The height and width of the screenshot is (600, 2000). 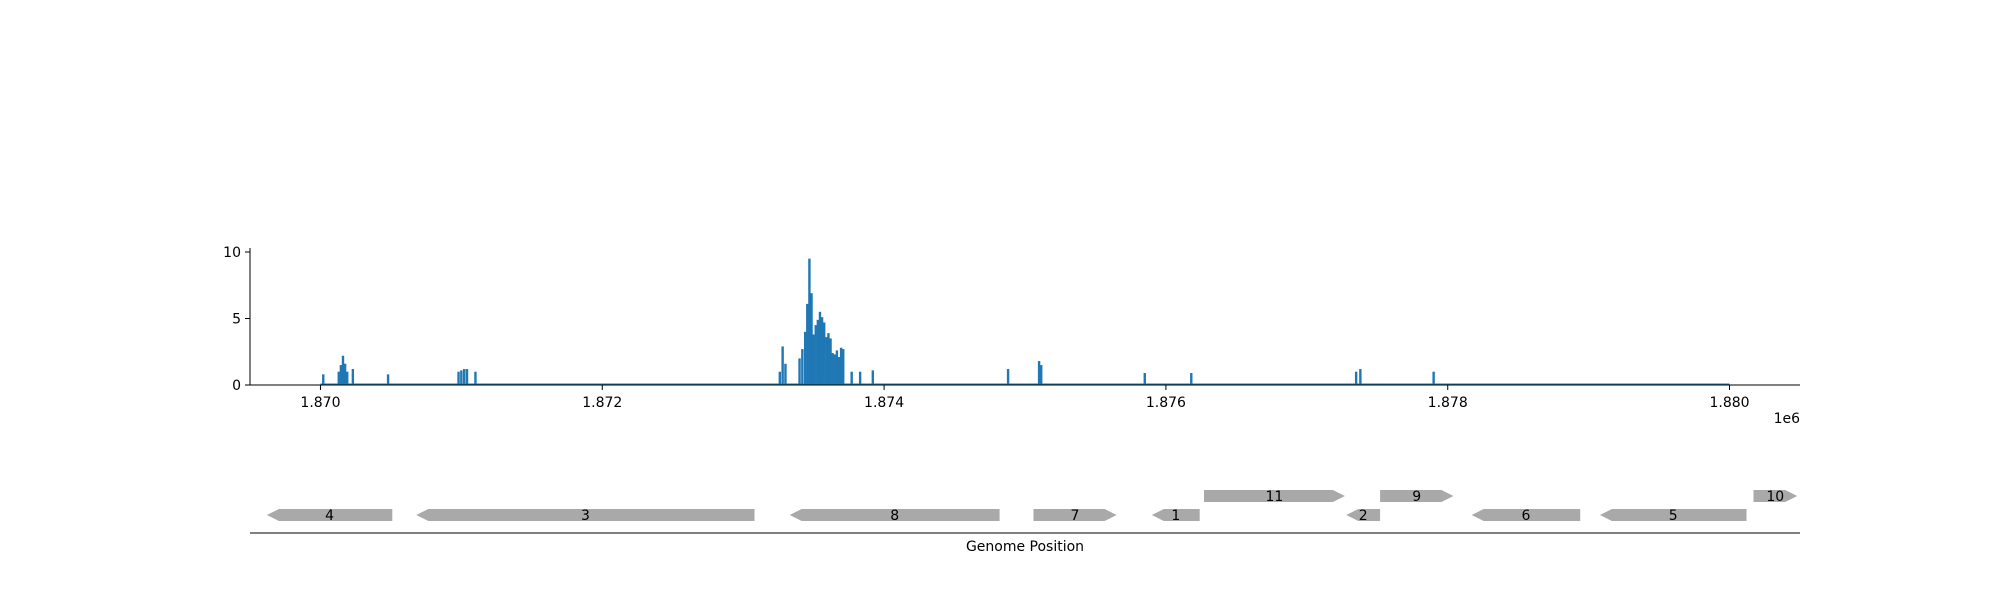 What do you see at coordinates (1729, 403) in the screenshot?
I see `x-tick-label: 1.880` at bounding box center [1729, 403].